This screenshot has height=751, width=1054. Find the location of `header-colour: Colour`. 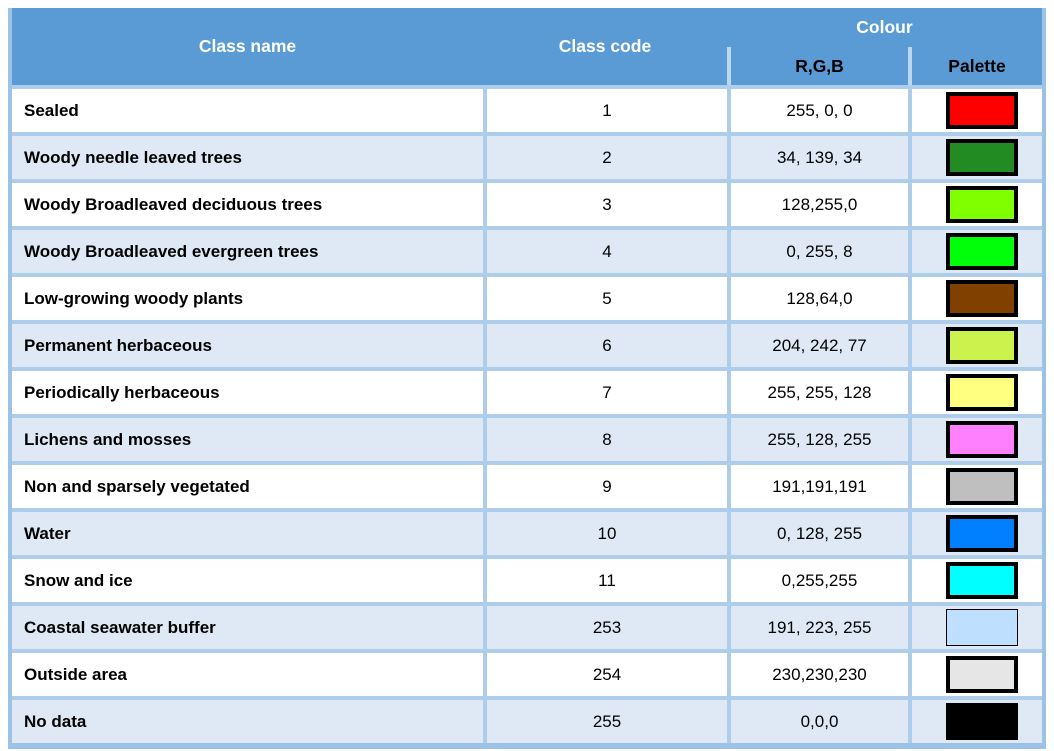

header-colour: Colour is located at coordinates (884, 27).